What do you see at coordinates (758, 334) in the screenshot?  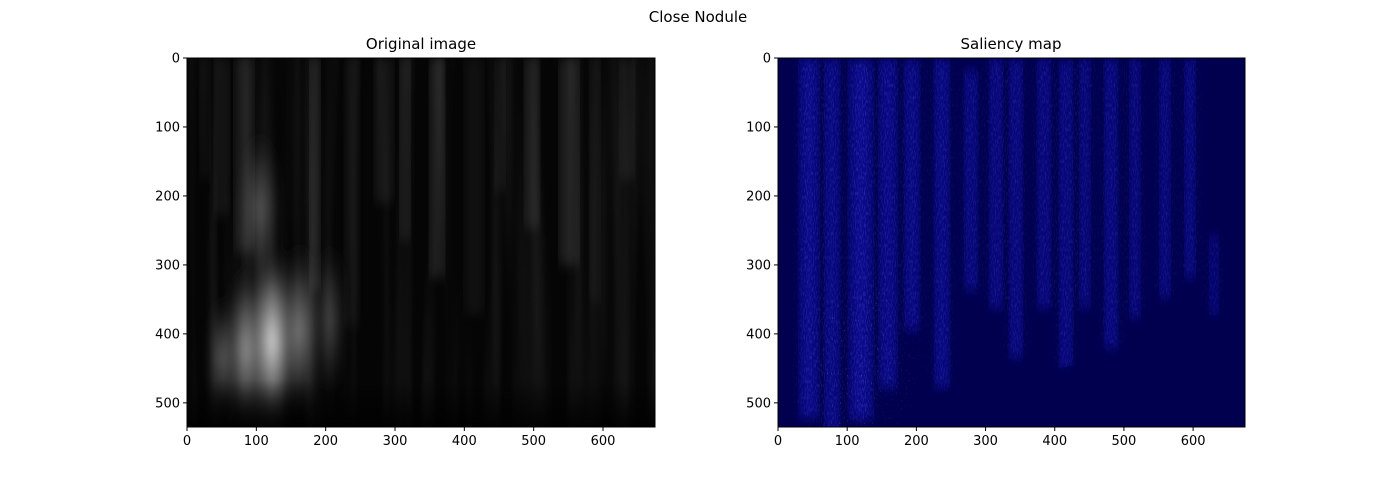 I see `saliency-map-y-tick-label: 400` at bounding box center [758, 334].